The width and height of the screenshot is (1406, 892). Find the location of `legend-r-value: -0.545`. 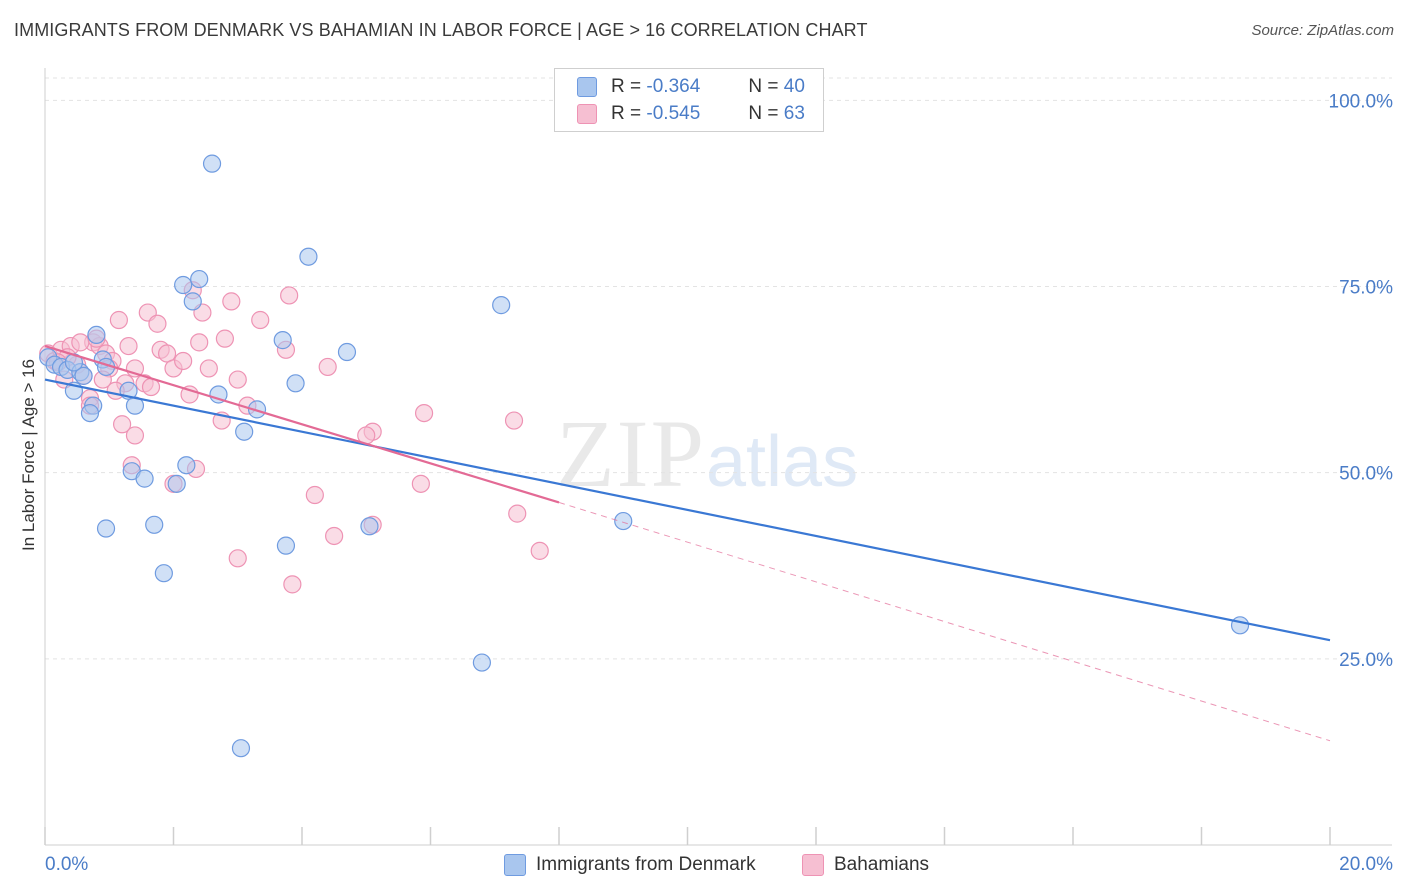

legend-r-value: -0.545 is located at coordinates (673, 113).